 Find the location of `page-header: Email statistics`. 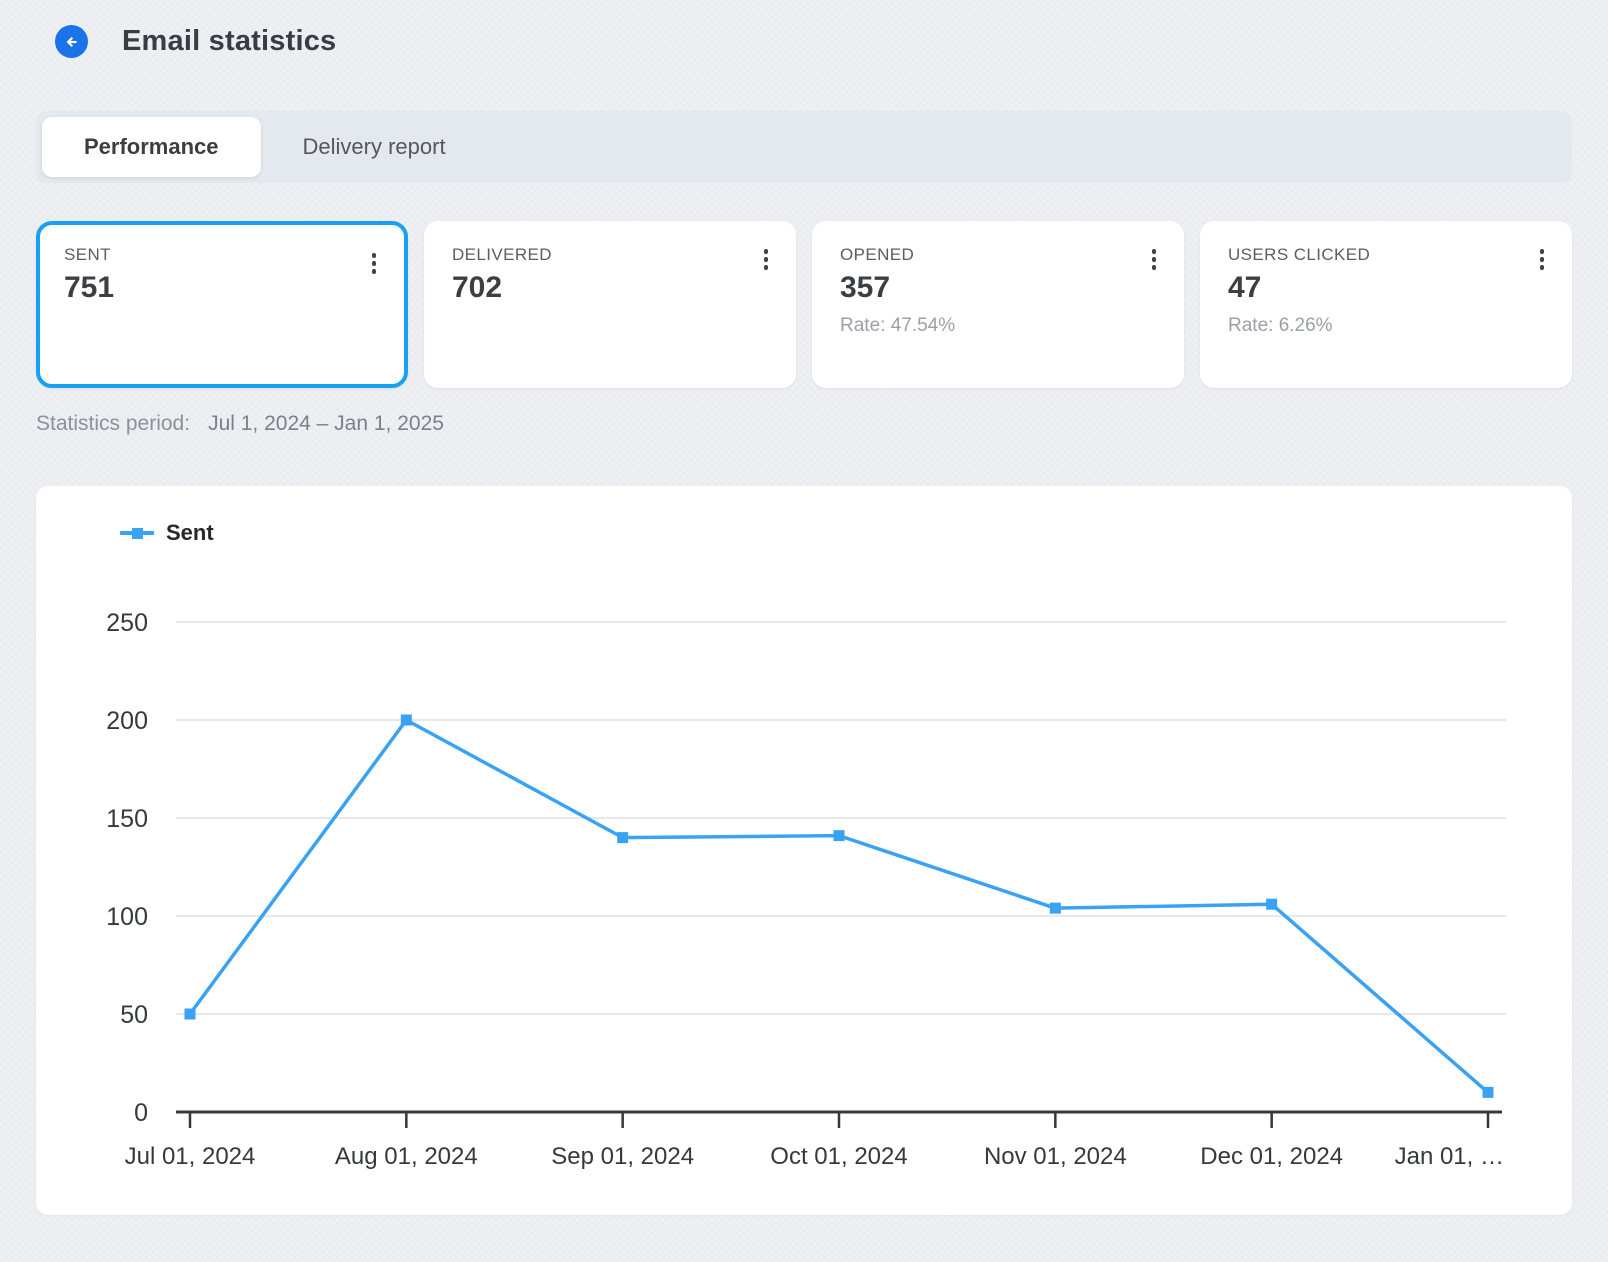

page-header: Email statistics is located at coordinates (804, 41).